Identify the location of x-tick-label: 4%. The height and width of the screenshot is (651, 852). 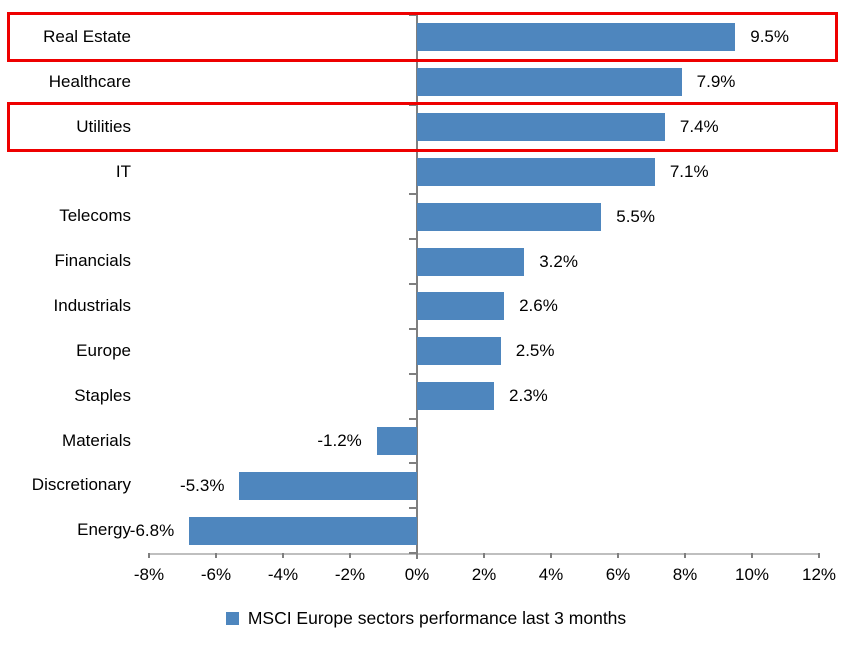
(551, 574).